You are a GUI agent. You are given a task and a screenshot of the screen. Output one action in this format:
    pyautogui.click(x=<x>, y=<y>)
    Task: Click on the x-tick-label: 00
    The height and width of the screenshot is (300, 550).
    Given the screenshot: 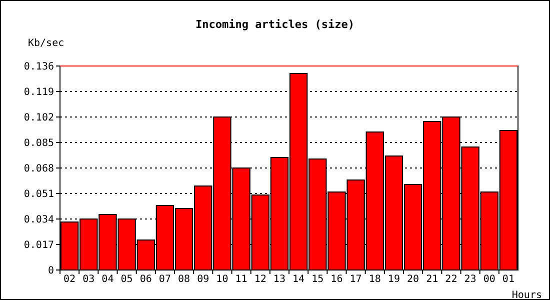 What is the action you would take?
    pyautogui.click(x=489, y=279)
    